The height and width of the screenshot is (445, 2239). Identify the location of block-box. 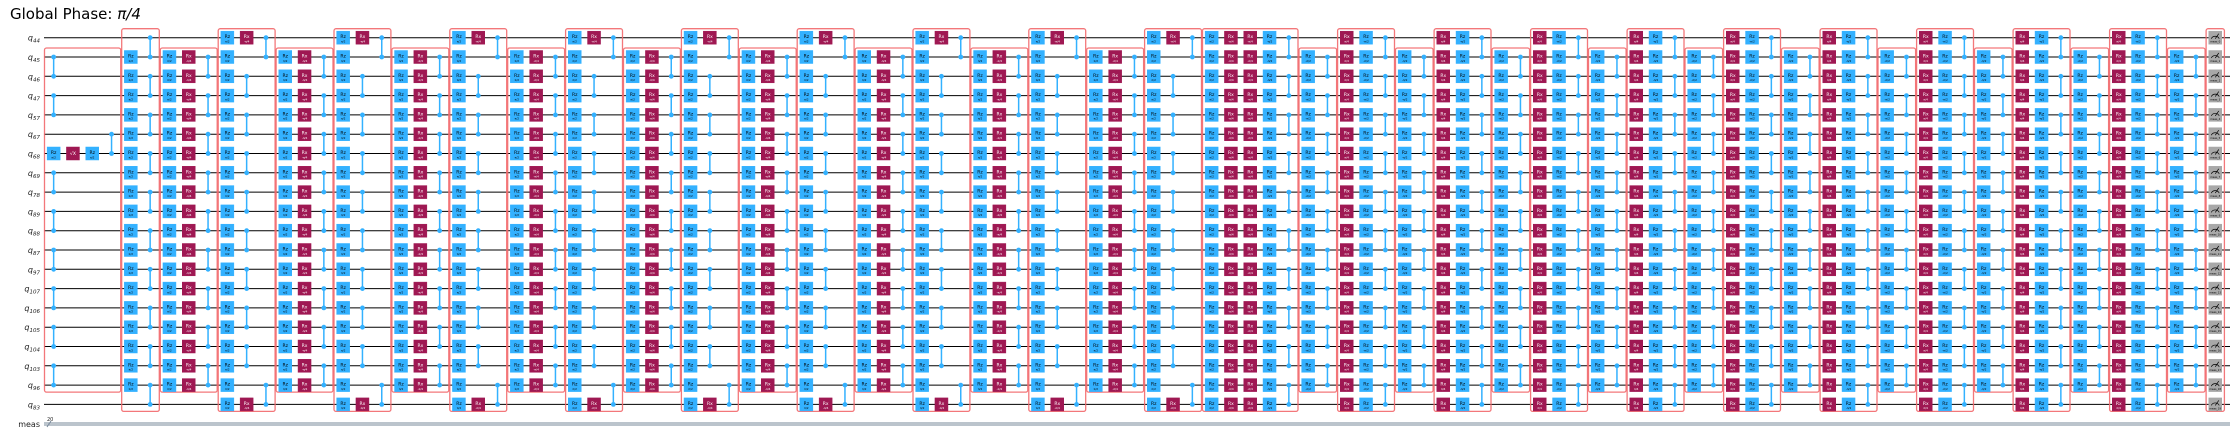
(82, 220).